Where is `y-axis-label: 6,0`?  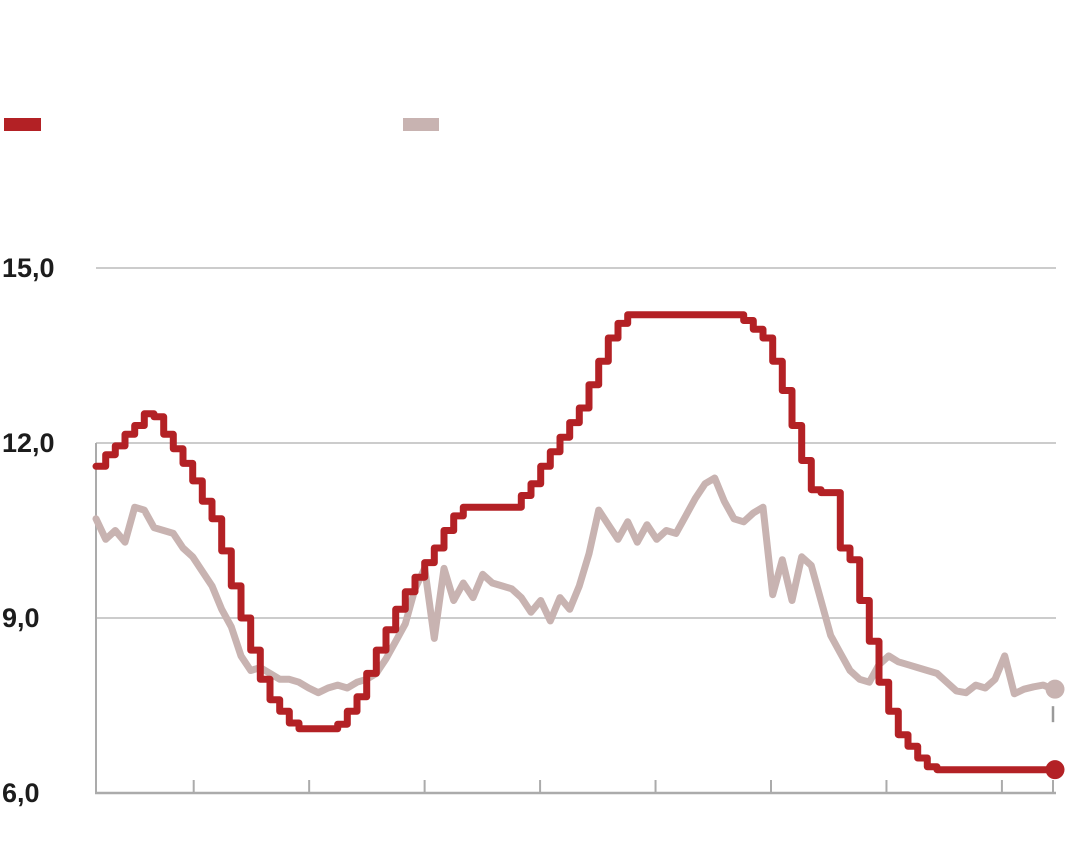 y-axis-label: 6,0 is located at coordinates (21, 793).